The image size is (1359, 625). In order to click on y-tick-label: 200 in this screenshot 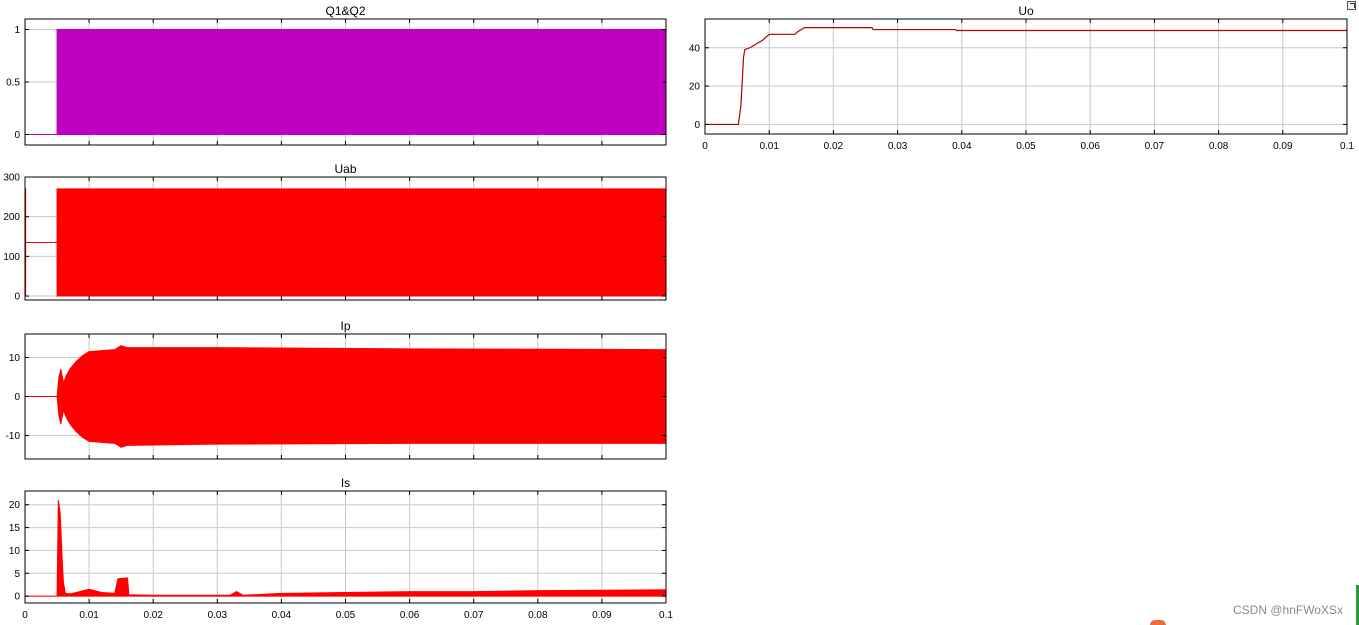, I will do `click(11, 217)`.